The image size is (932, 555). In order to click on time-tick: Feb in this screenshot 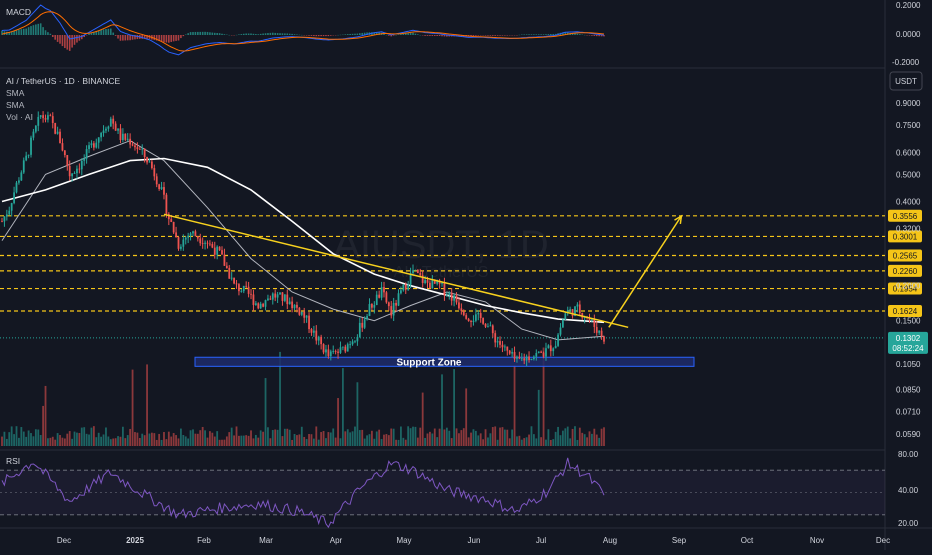, I will do `click(204, 540)`.